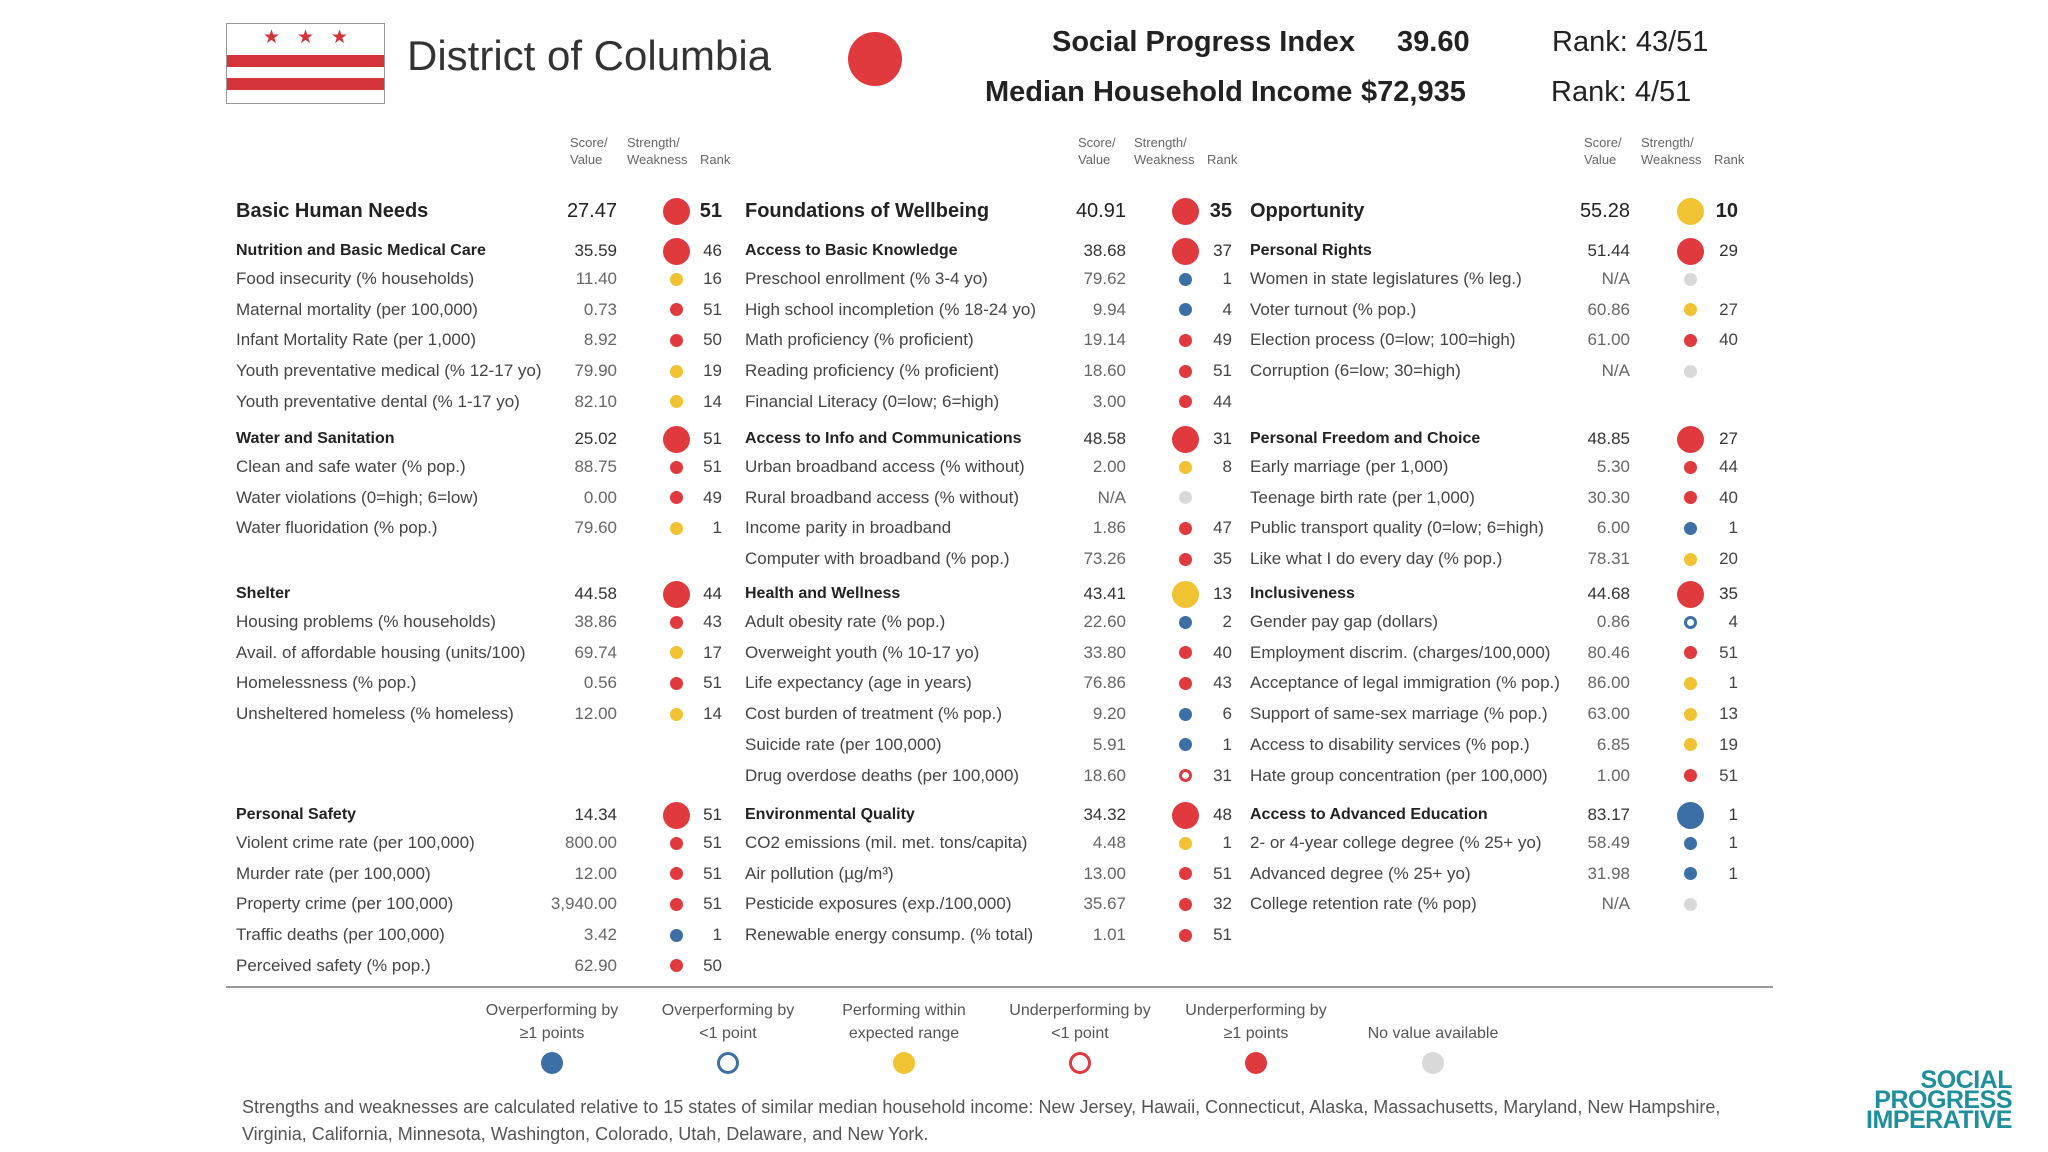 The height and width of the screenshot is (1152, 2048). Describe the element at coordinates (1333, 309) in the screenshot. I see `row-label: Voter turnout (% pop.)` at that location.